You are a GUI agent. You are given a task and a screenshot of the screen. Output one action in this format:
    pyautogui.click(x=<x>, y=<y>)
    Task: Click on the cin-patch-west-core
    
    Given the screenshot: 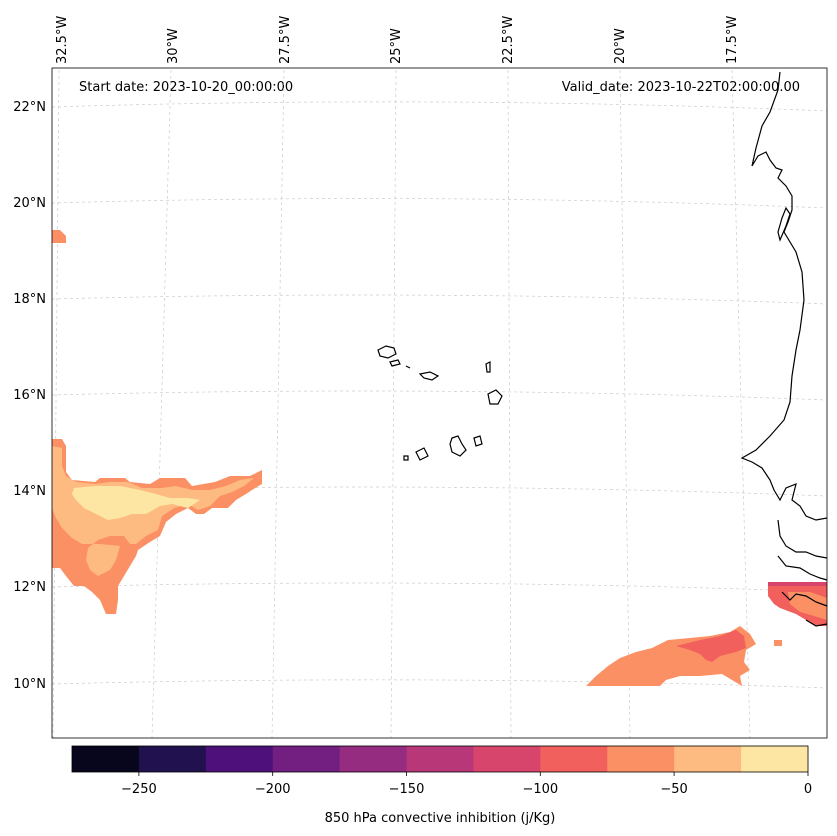 What is the action you would take?
    pyautogui.click(x=136, y=503)
    